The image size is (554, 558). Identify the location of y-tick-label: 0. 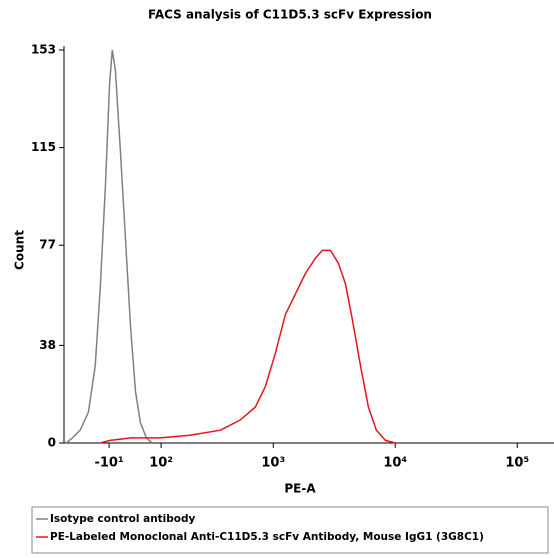
(52, 443).